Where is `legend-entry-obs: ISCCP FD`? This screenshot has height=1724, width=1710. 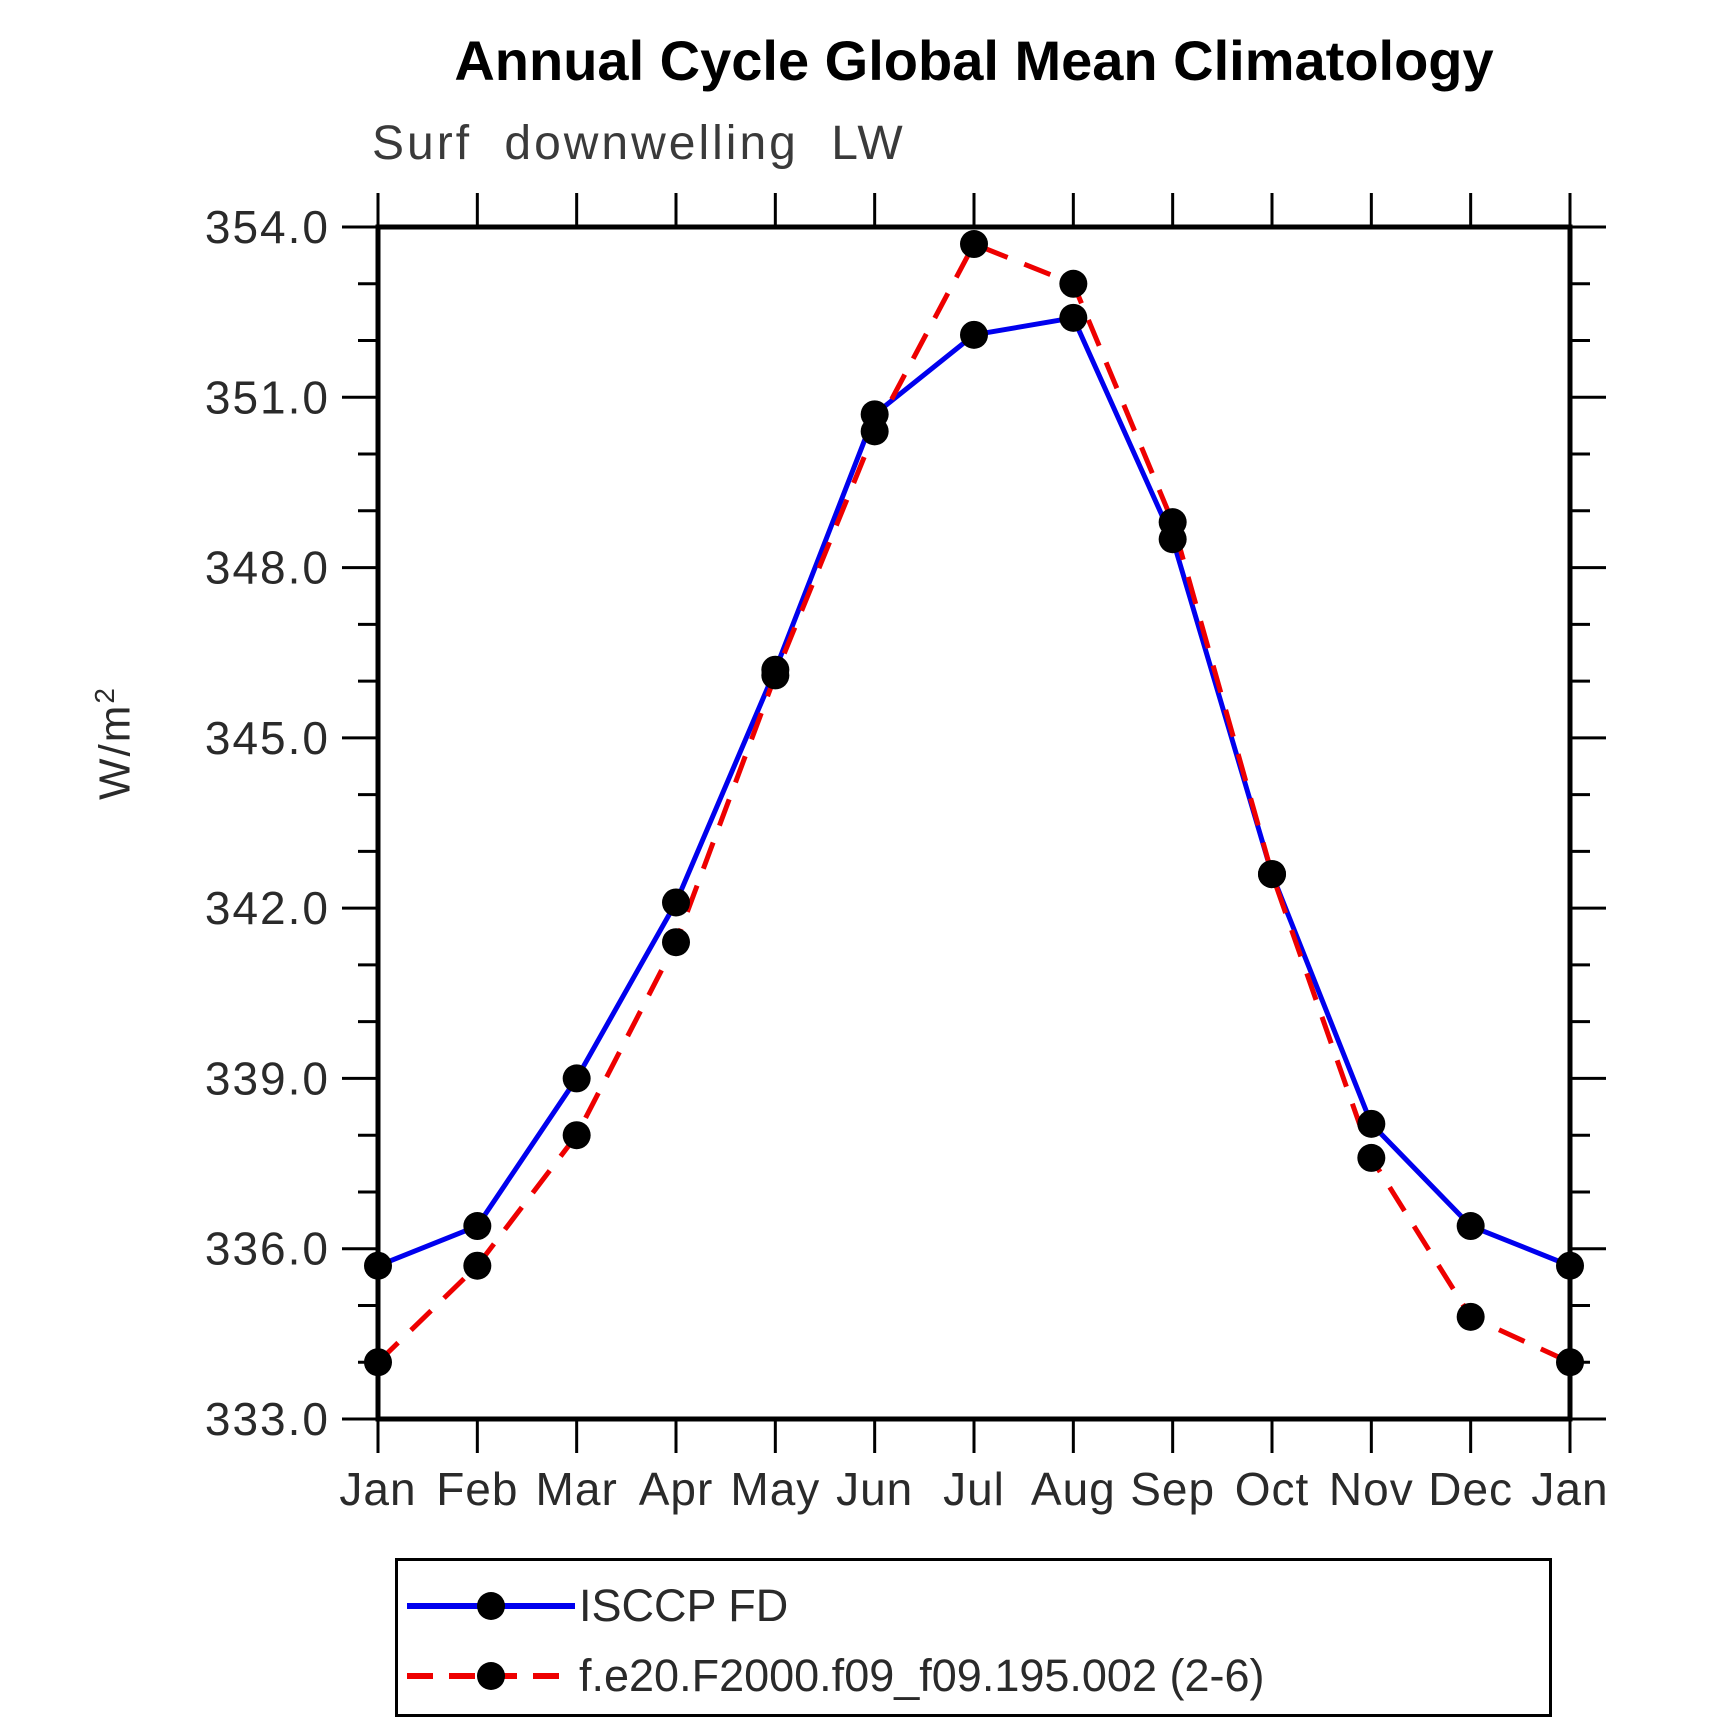 legend-entry-obs: ISCCP FD is located at coordinates (596, 1605).